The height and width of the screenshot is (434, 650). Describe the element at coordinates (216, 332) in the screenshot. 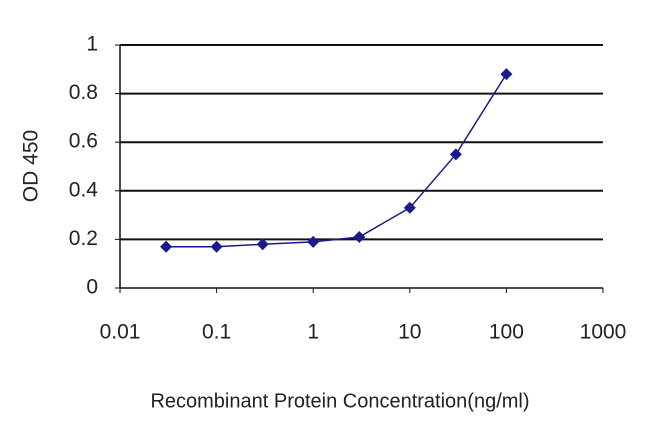

I see `x-tick-label: 0.1` at that location.